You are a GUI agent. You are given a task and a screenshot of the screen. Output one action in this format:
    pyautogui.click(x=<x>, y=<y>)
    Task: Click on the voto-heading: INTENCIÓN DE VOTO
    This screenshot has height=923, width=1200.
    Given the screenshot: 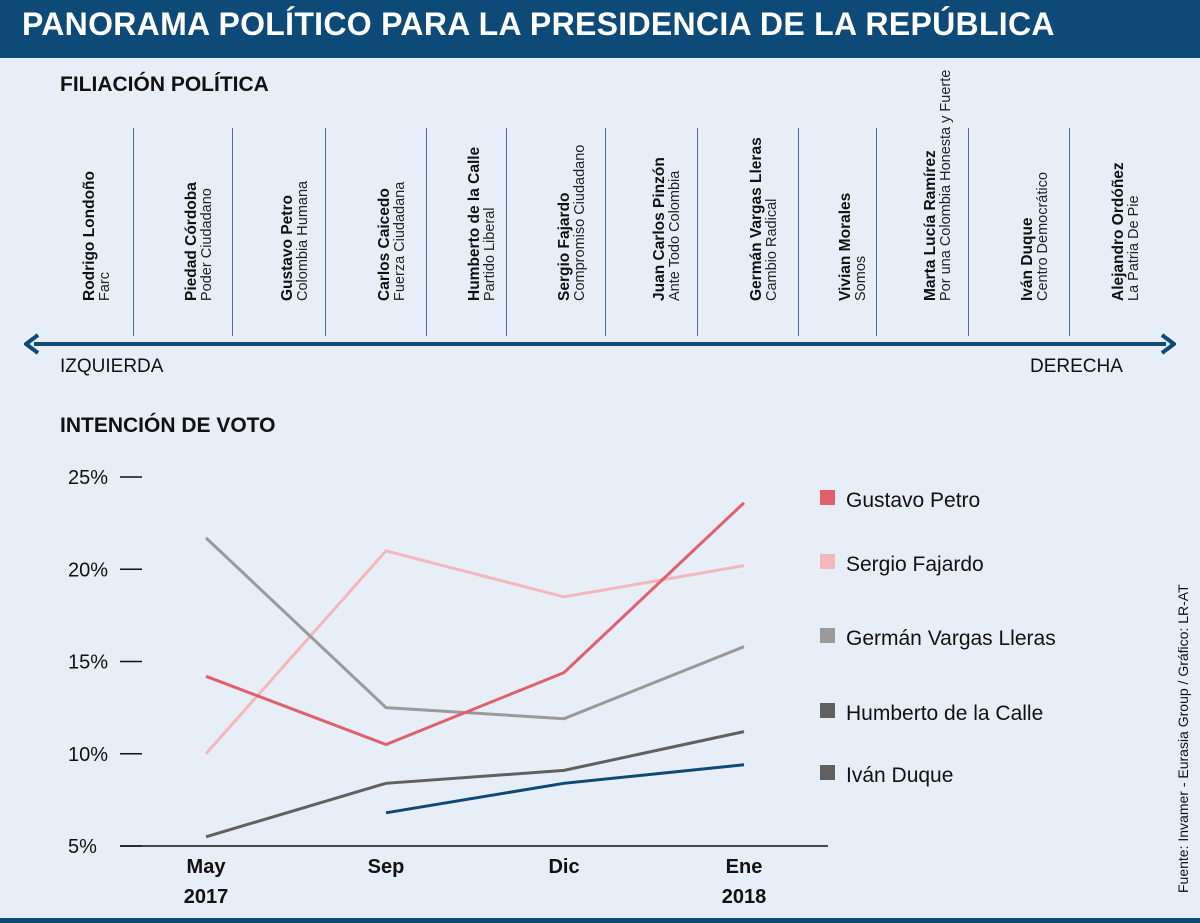 What is the action you would take?
    pyautogui.click(x=168, y=425)
    